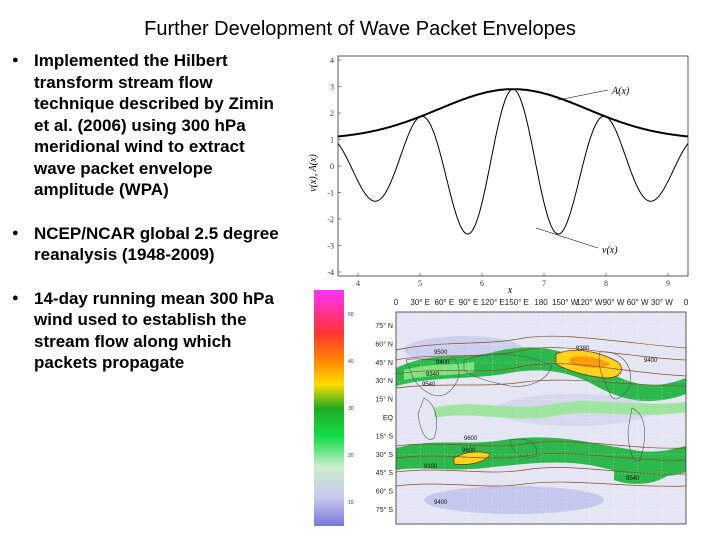 This screenshot has height=540, width=720. I want to click on map-lat-label: 15° S, so click(385, 436).